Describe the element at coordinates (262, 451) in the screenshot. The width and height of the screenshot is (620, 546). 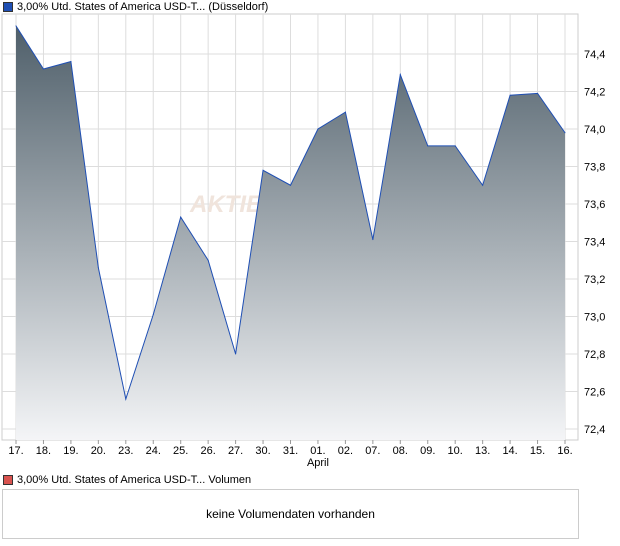
I see `x-tick-label: 30.` at that location.